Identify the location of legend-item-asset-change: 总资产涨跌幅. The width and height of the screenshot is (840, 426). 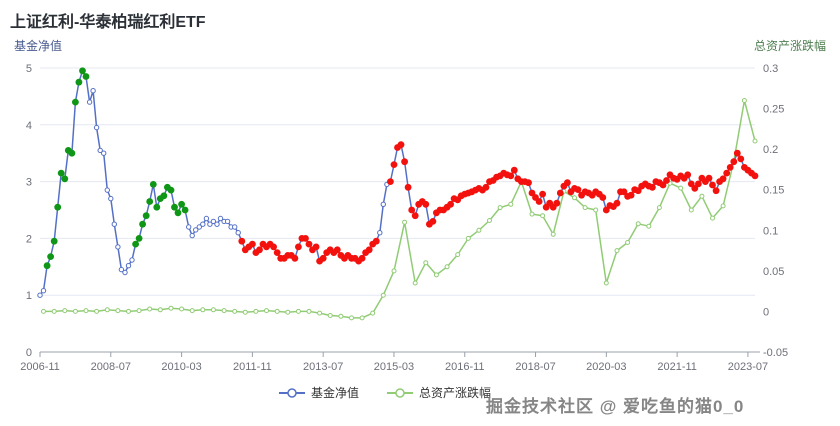
(439, 392).